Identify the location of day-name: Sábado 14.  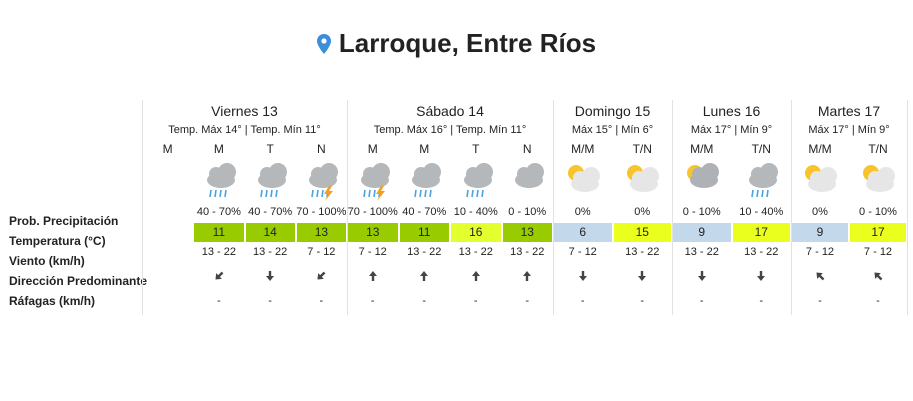
(450, 111).